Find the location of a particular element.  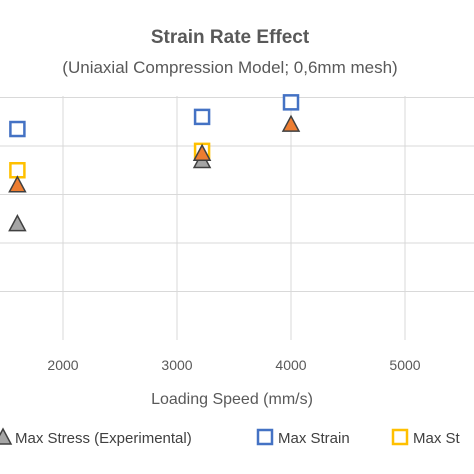

legend-label: Max St is located at coordinates (437, 438).